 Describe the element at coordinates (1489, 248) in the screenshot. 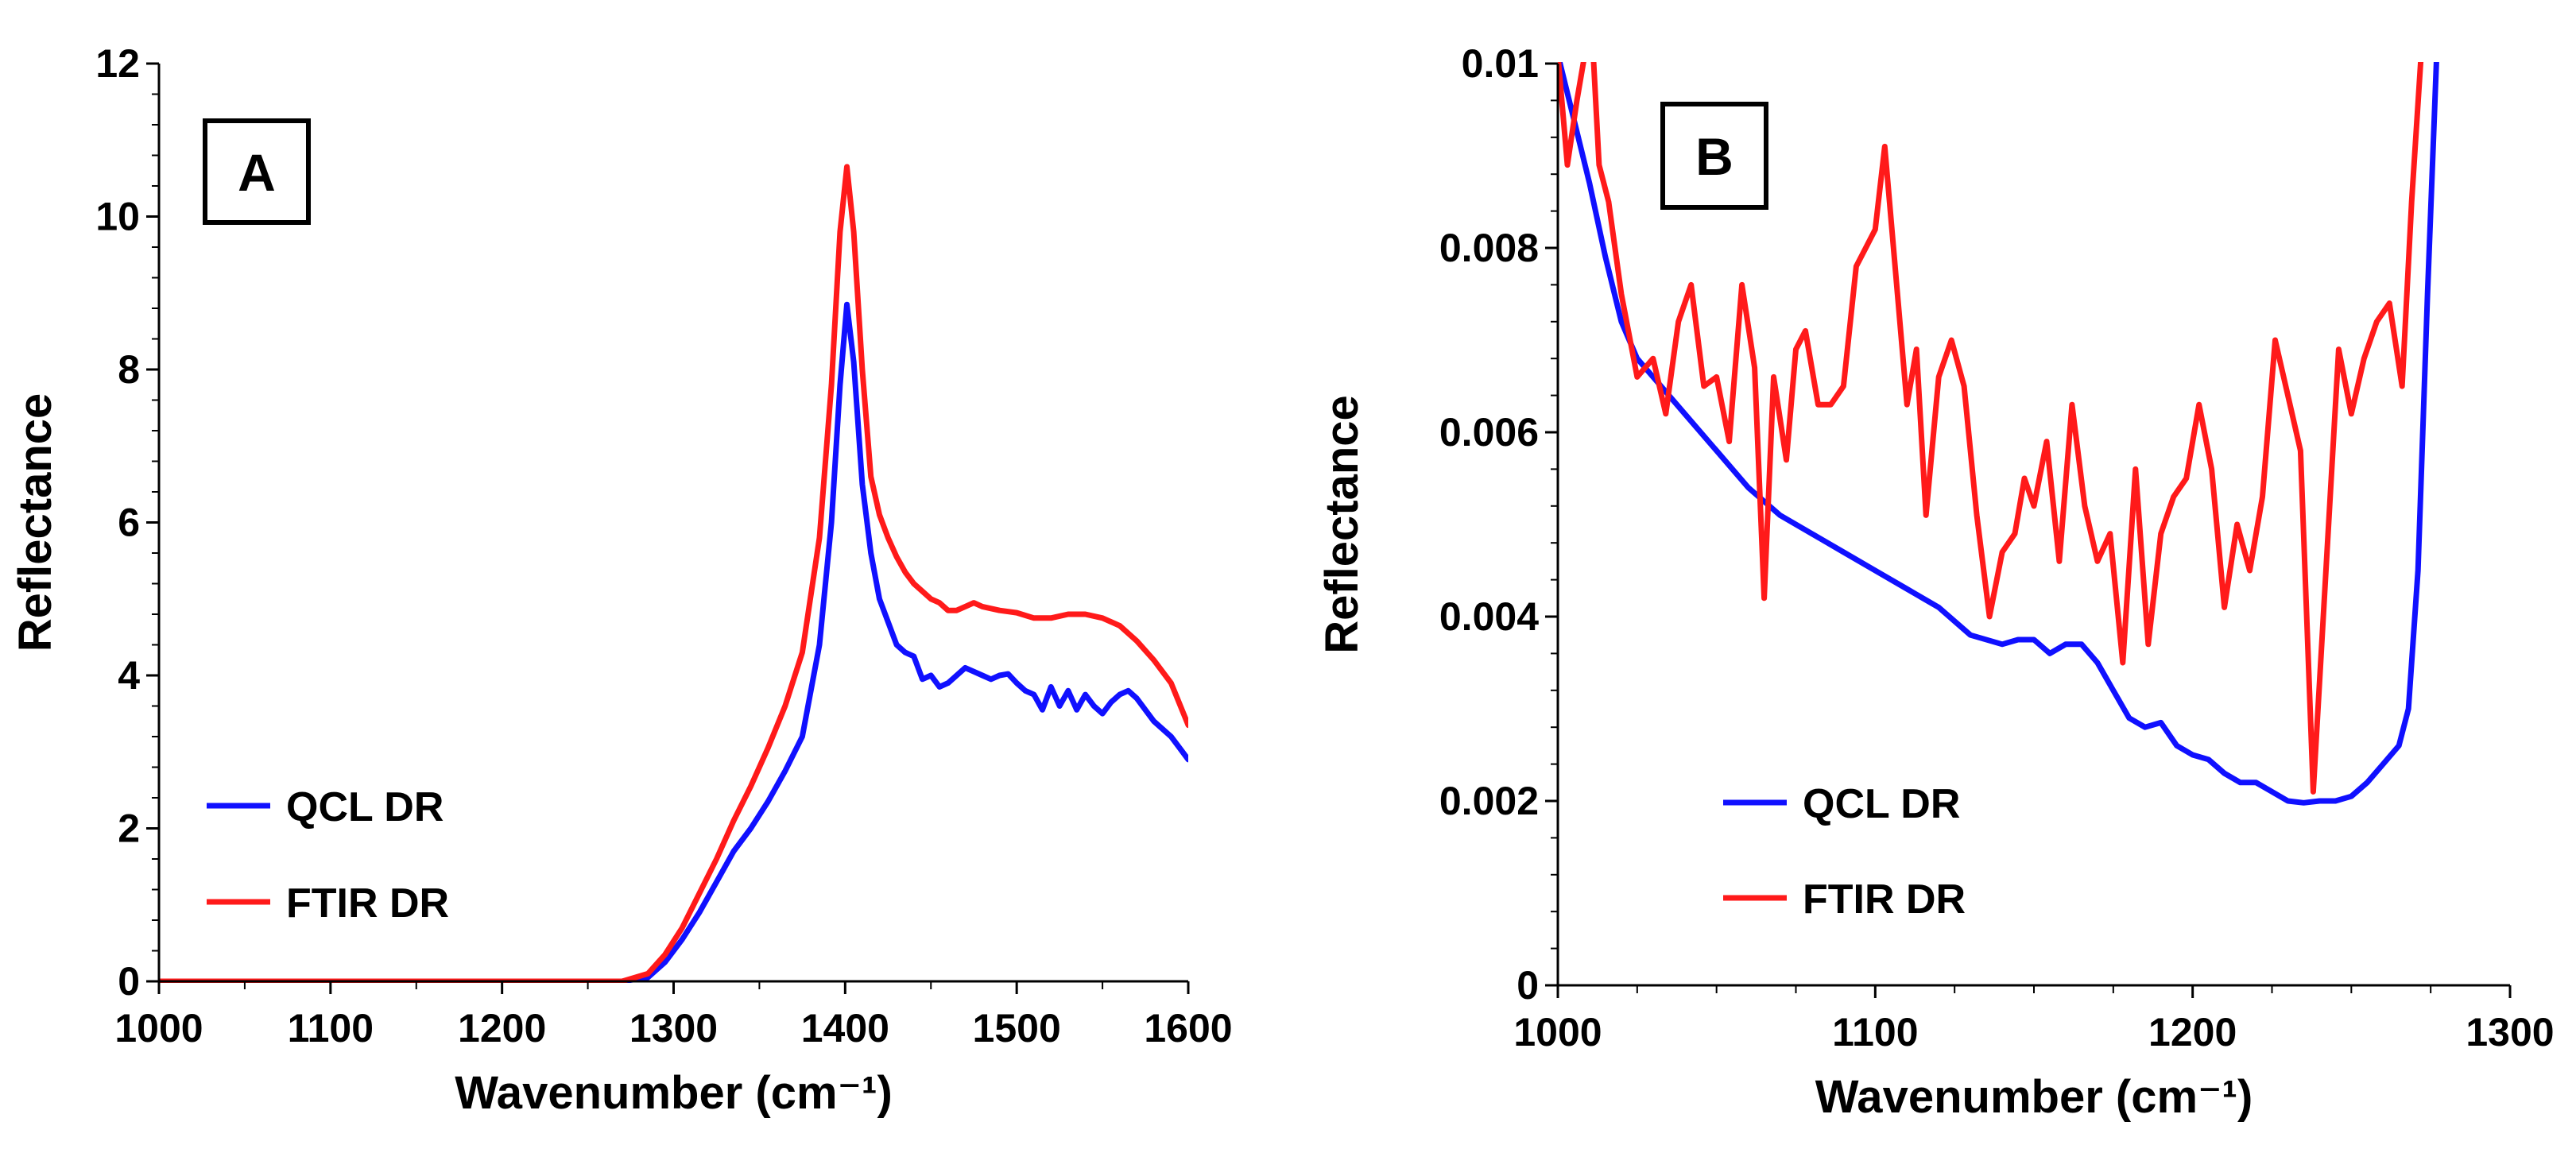

I see `y-tick-label: 0.008` at that location.